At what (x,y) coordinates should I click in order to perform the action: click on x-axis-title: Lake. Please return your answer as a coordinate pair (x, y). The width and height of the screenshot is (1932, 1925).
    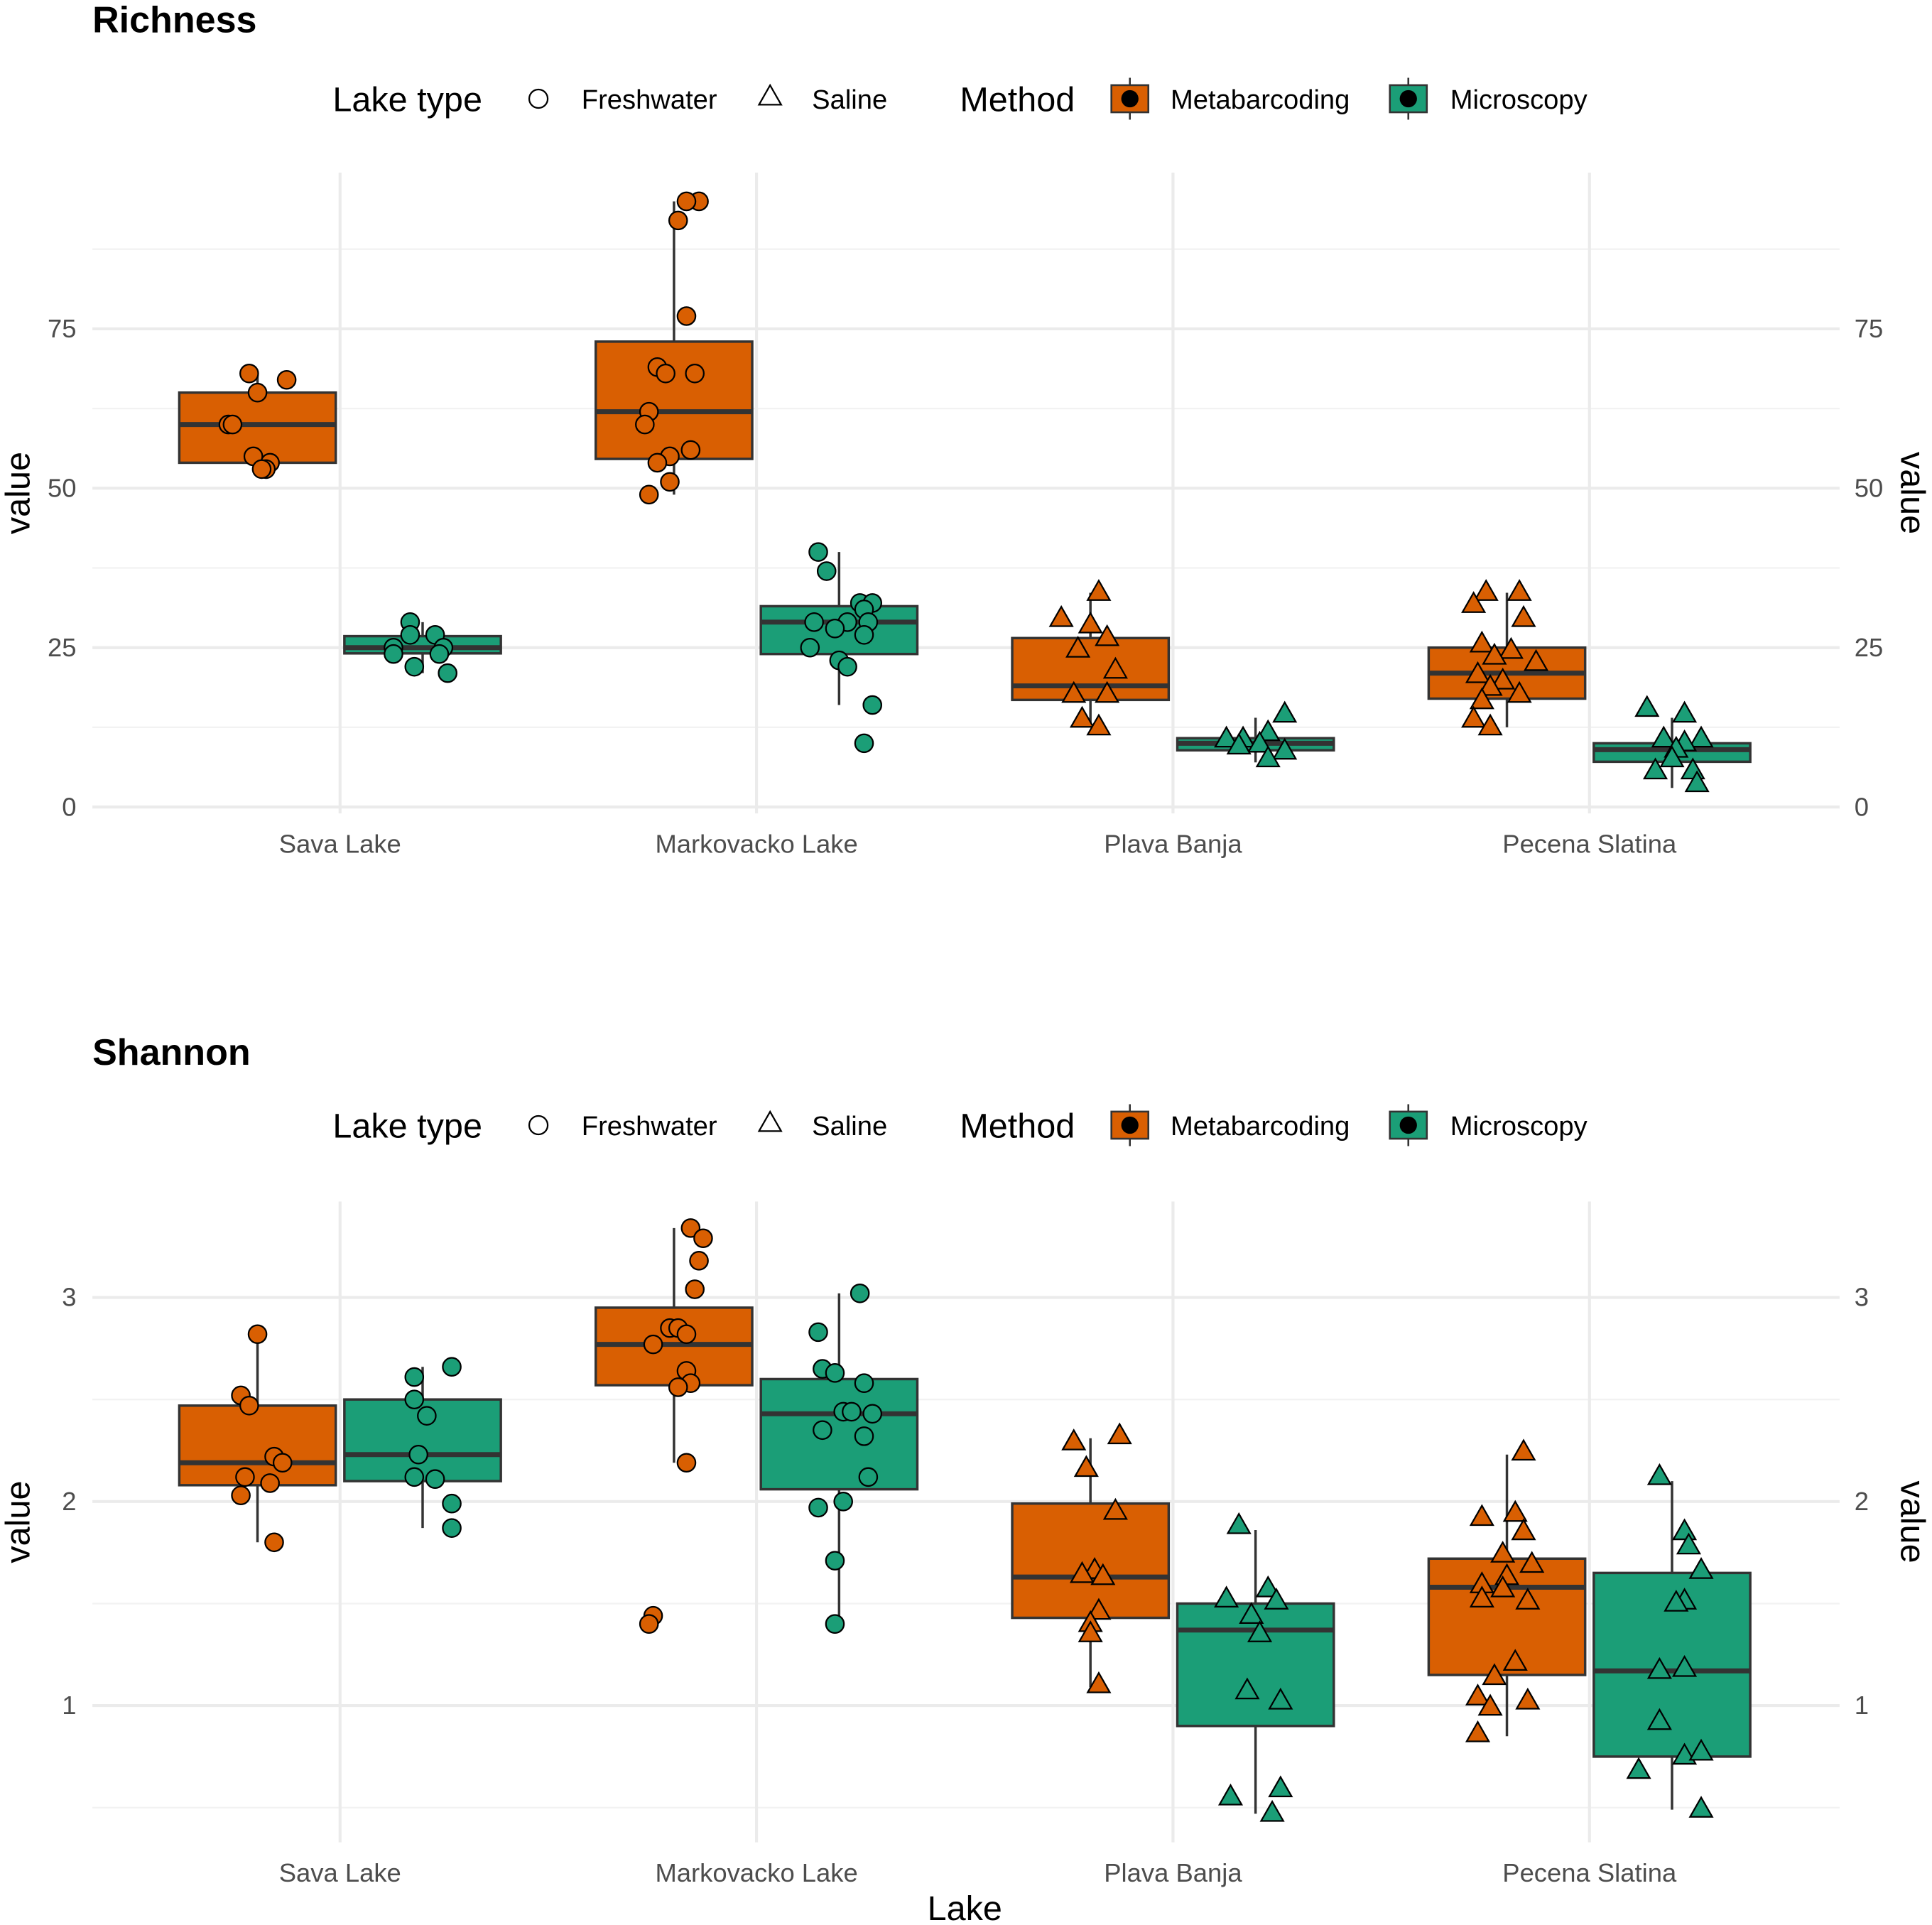
    Looking at the image, I should click on (965, 1907).